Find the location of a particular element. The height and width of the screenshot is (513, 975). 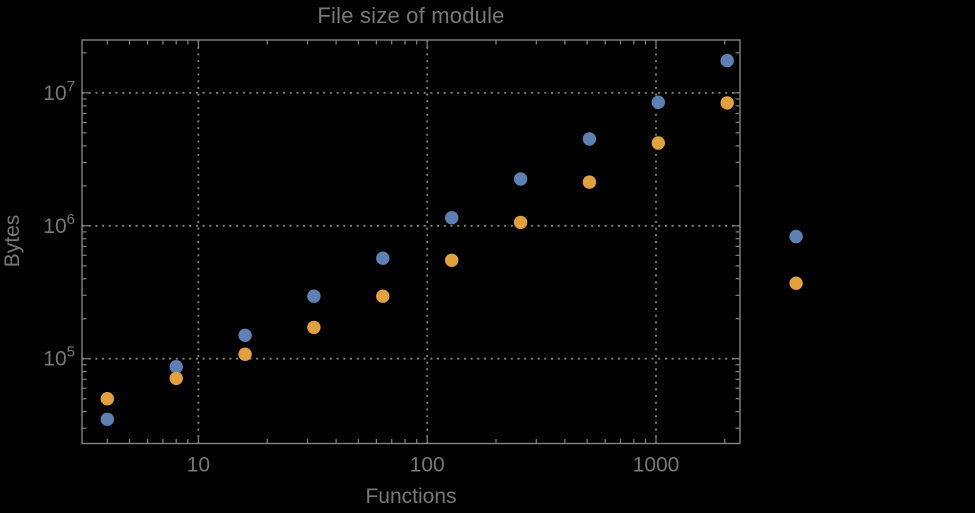

y-tick-label: 10⁷ is located at coordinates (59, 91).